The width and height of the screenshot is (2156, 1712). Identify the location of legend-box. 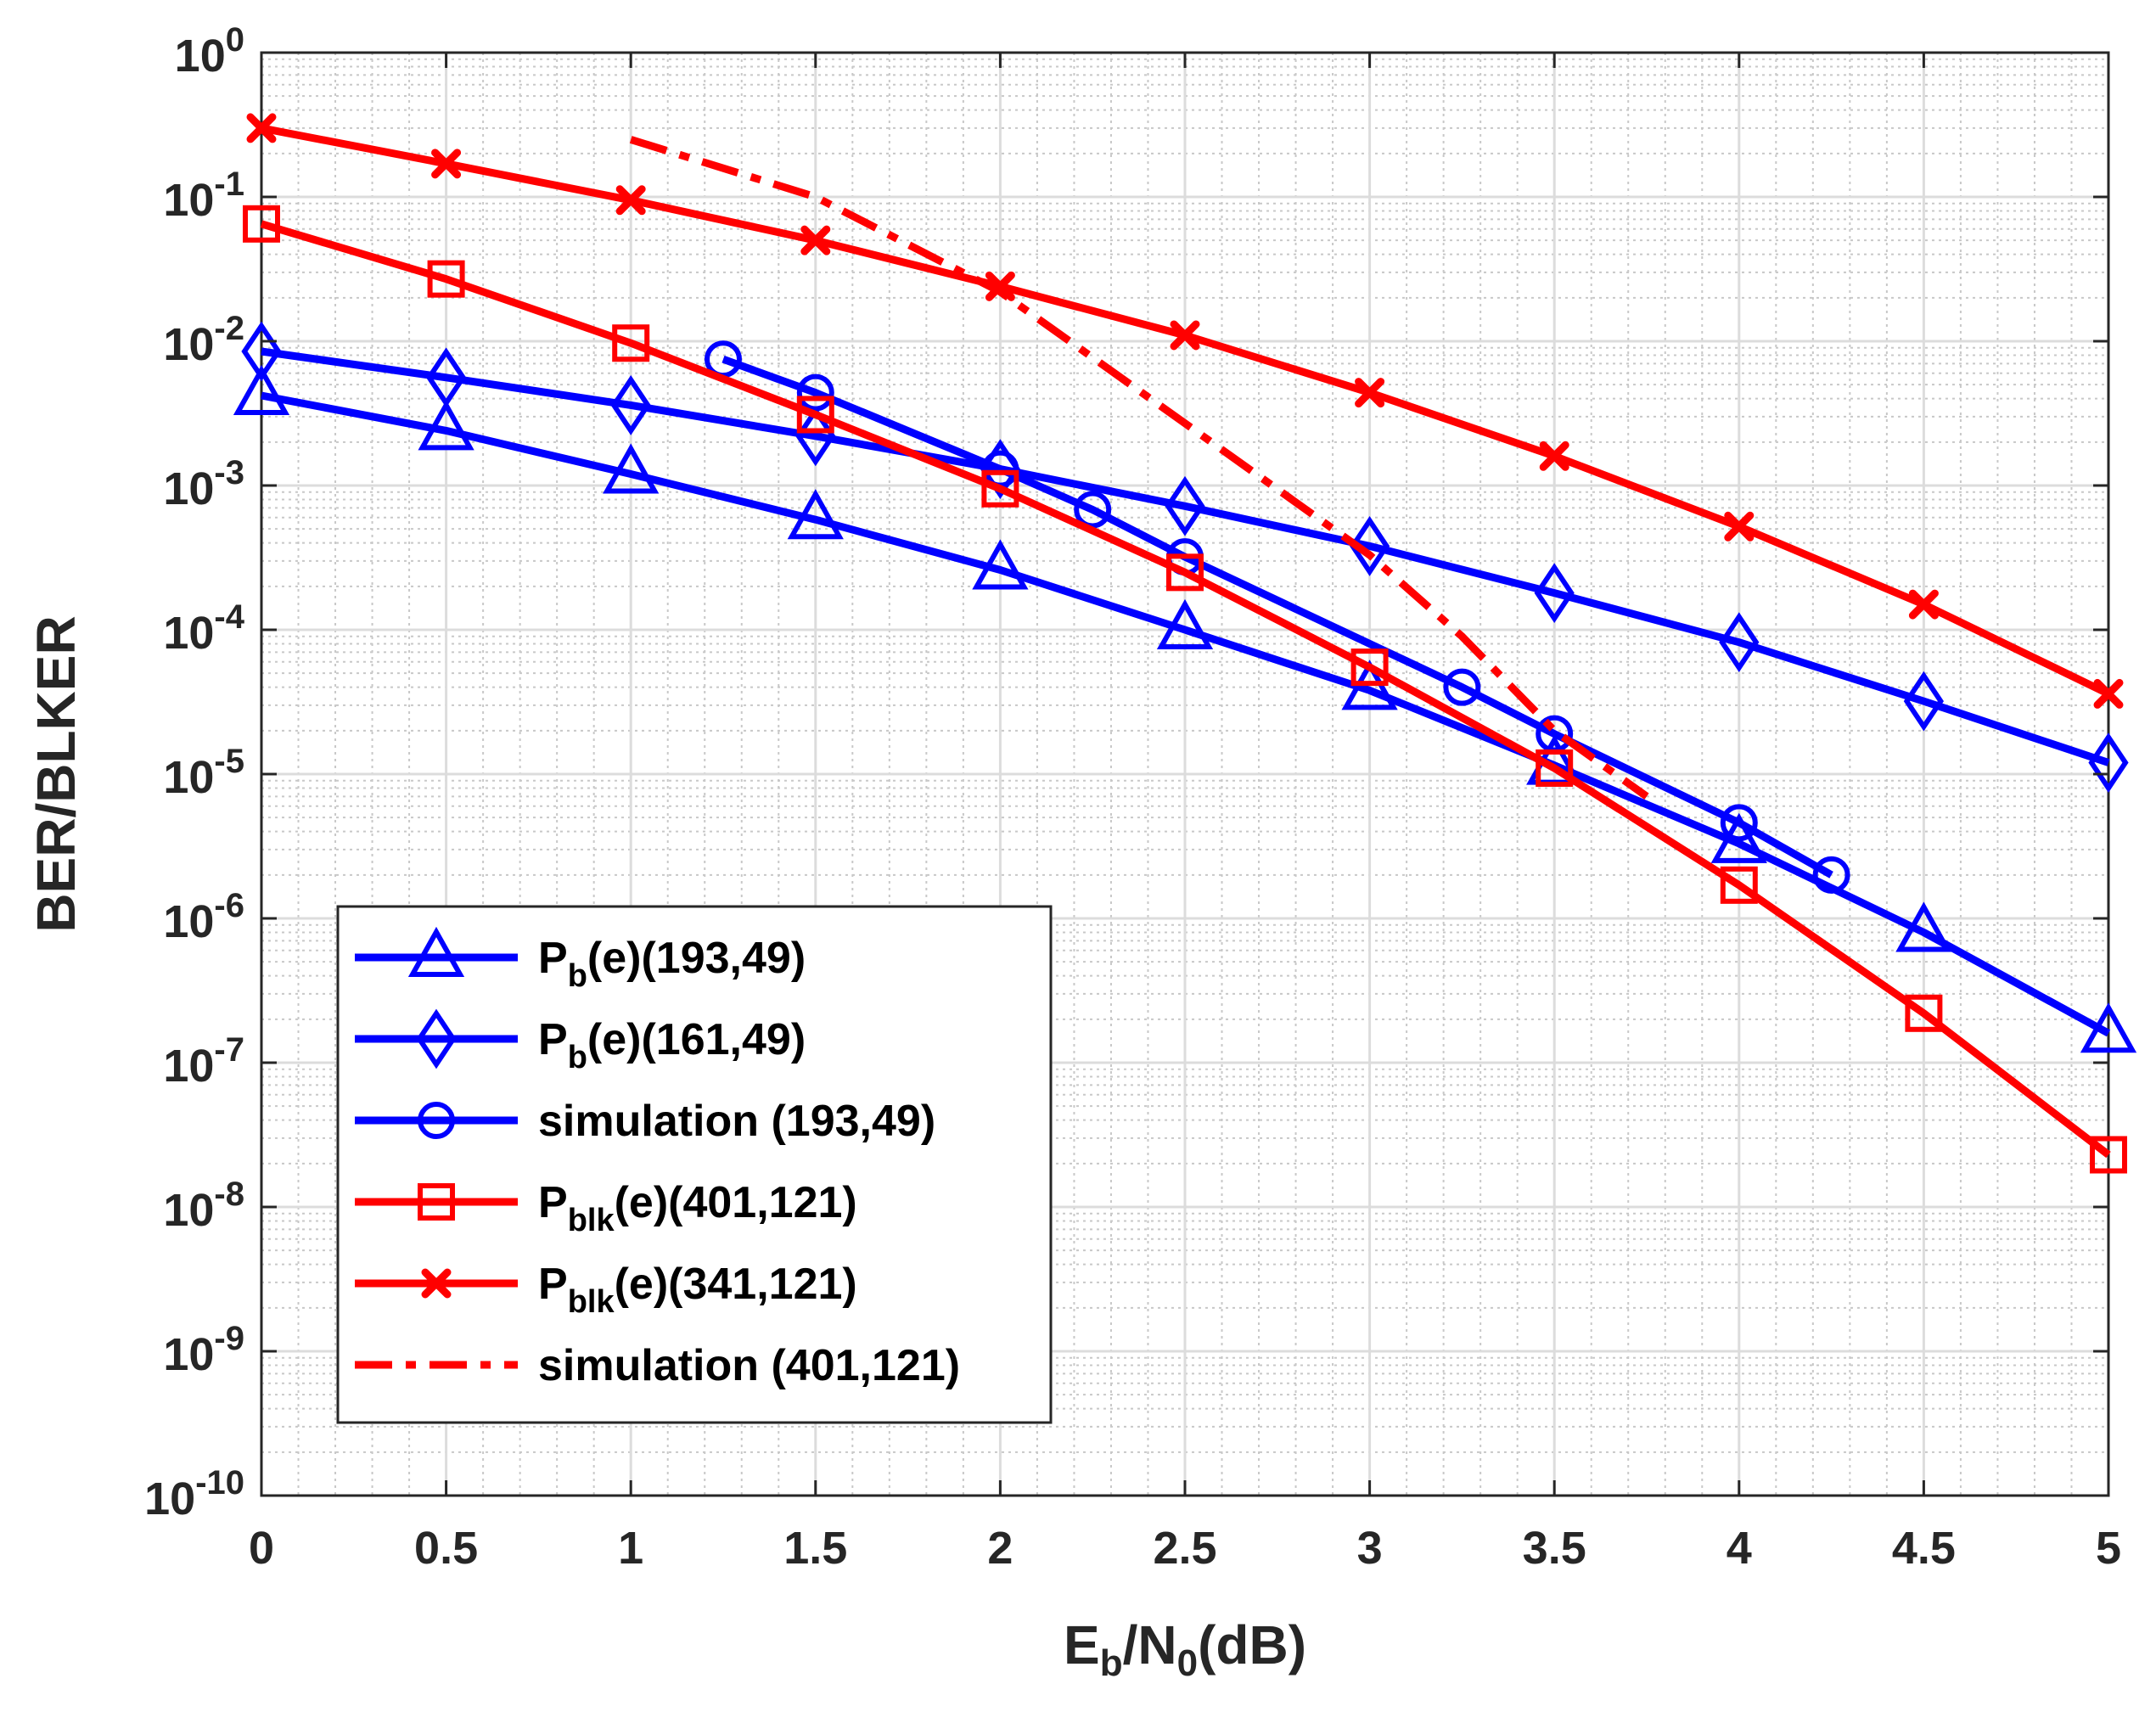
(694, 1165).